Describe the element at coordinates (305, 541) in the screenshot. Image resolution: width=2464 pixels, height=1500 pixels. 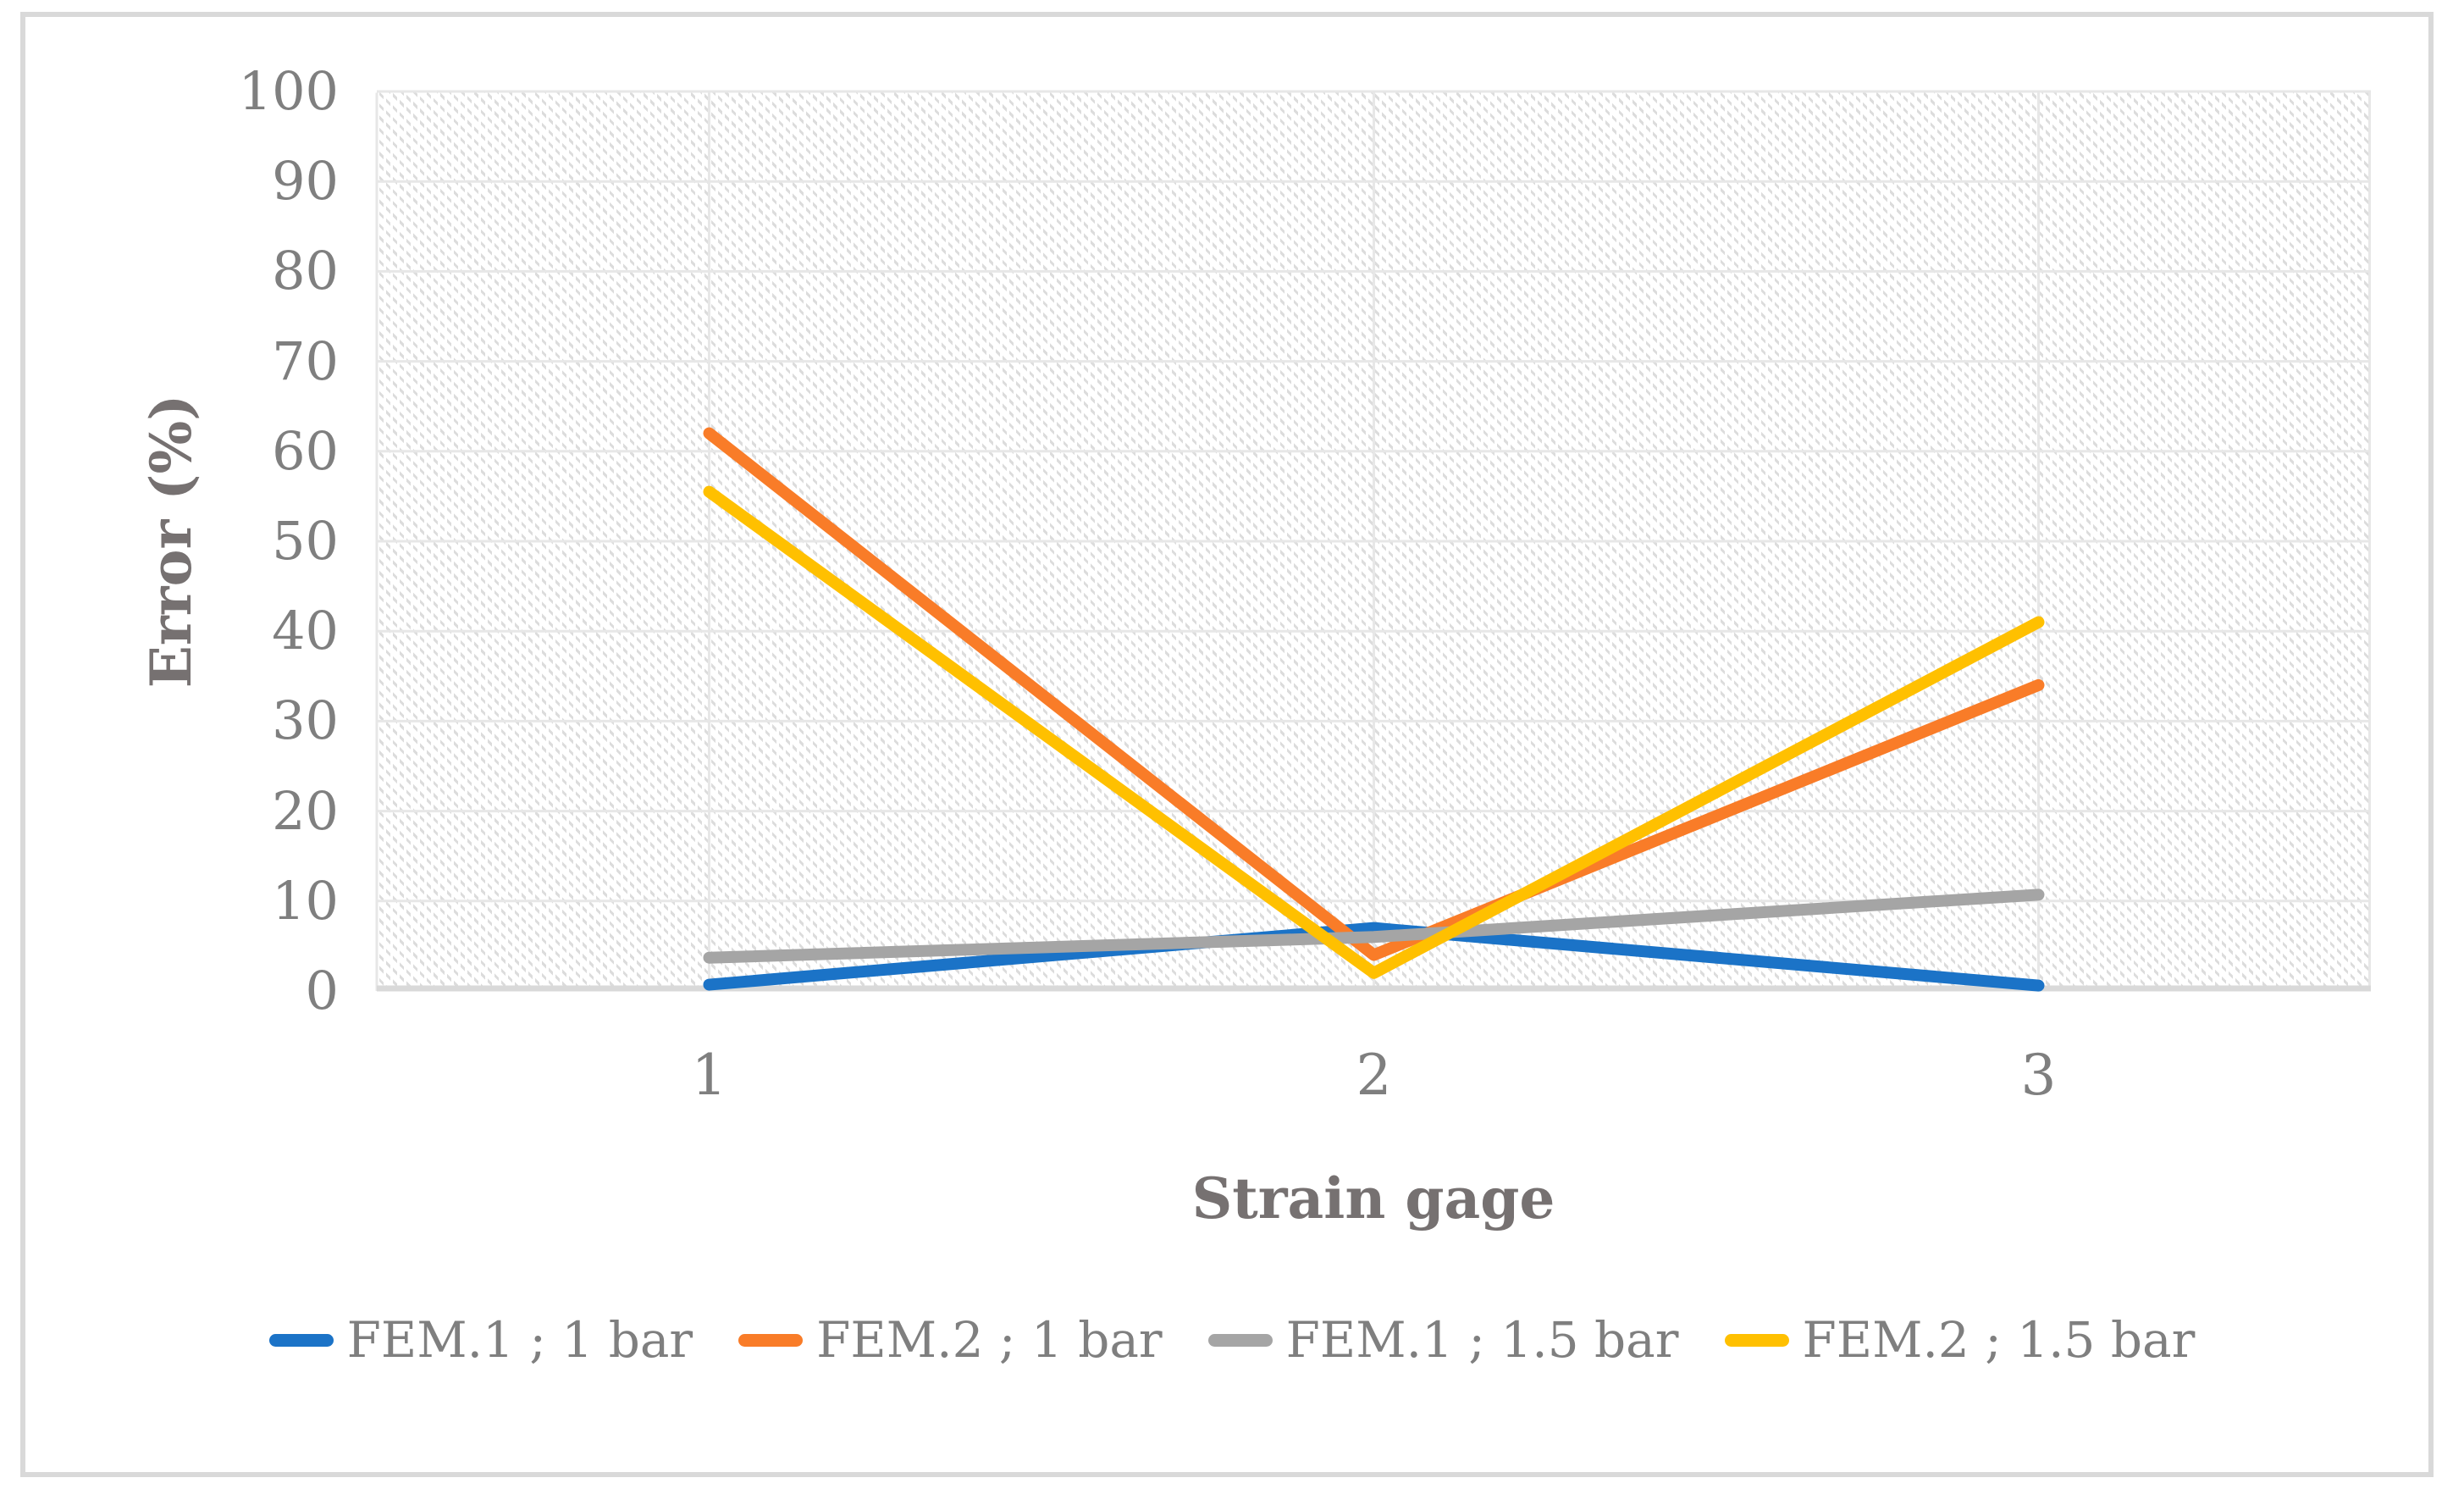
I see `y-tick-label: 50` at that location.